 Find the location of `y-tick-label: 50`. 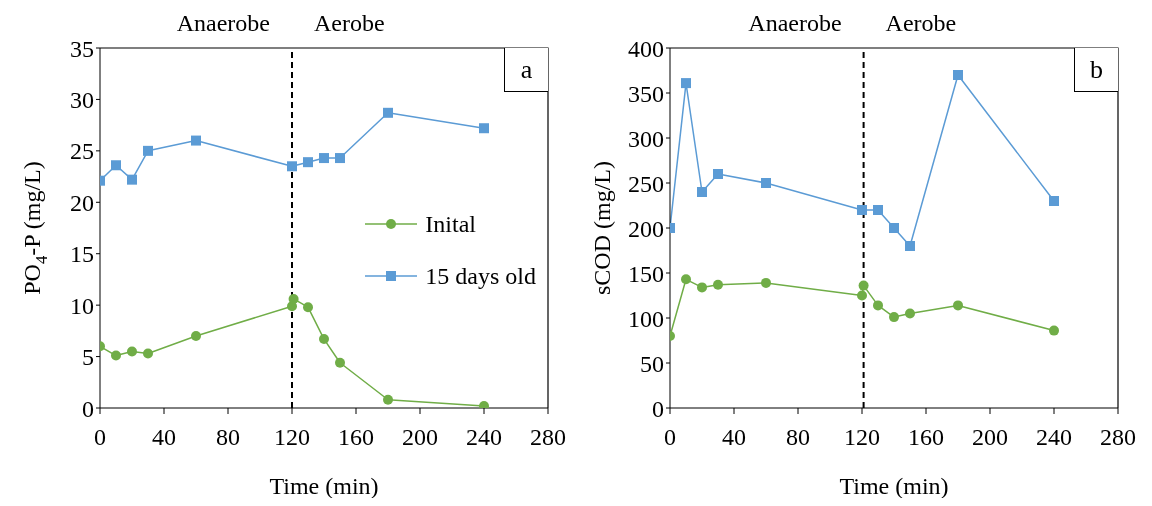

y-tick-label: 50 is located at coordinates (652, 363).